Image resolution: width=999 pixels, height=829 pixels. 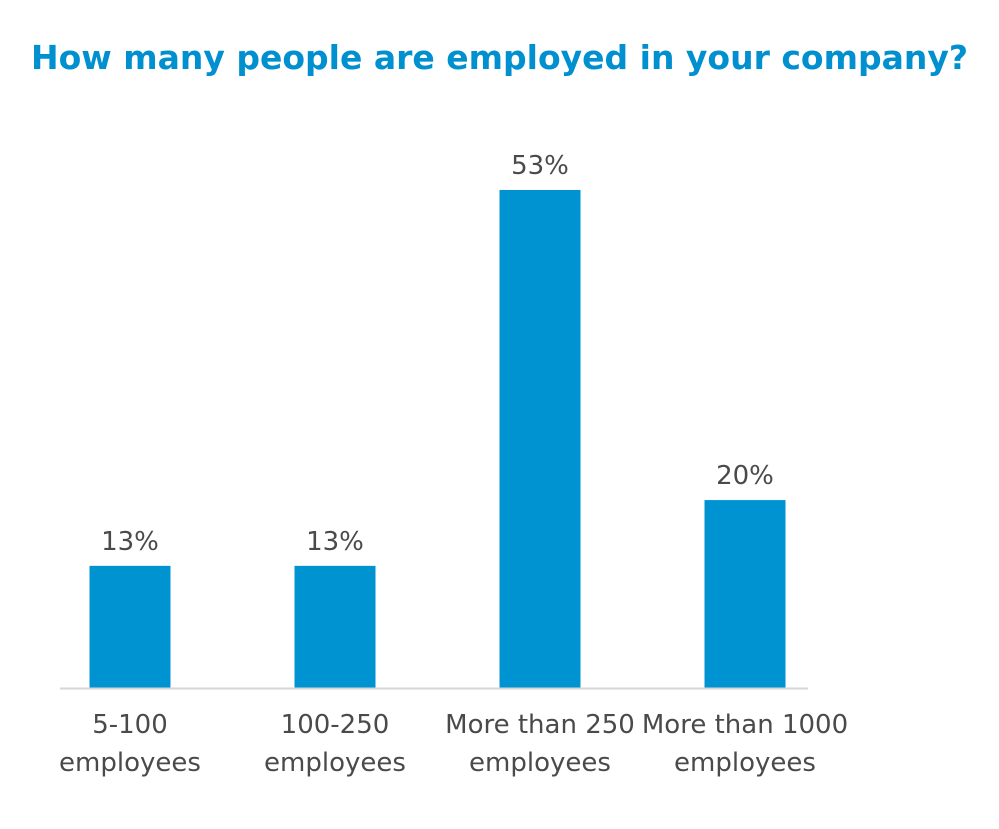 I want to click on category-label-1-line-1: employees, so click(x=335, y=763).